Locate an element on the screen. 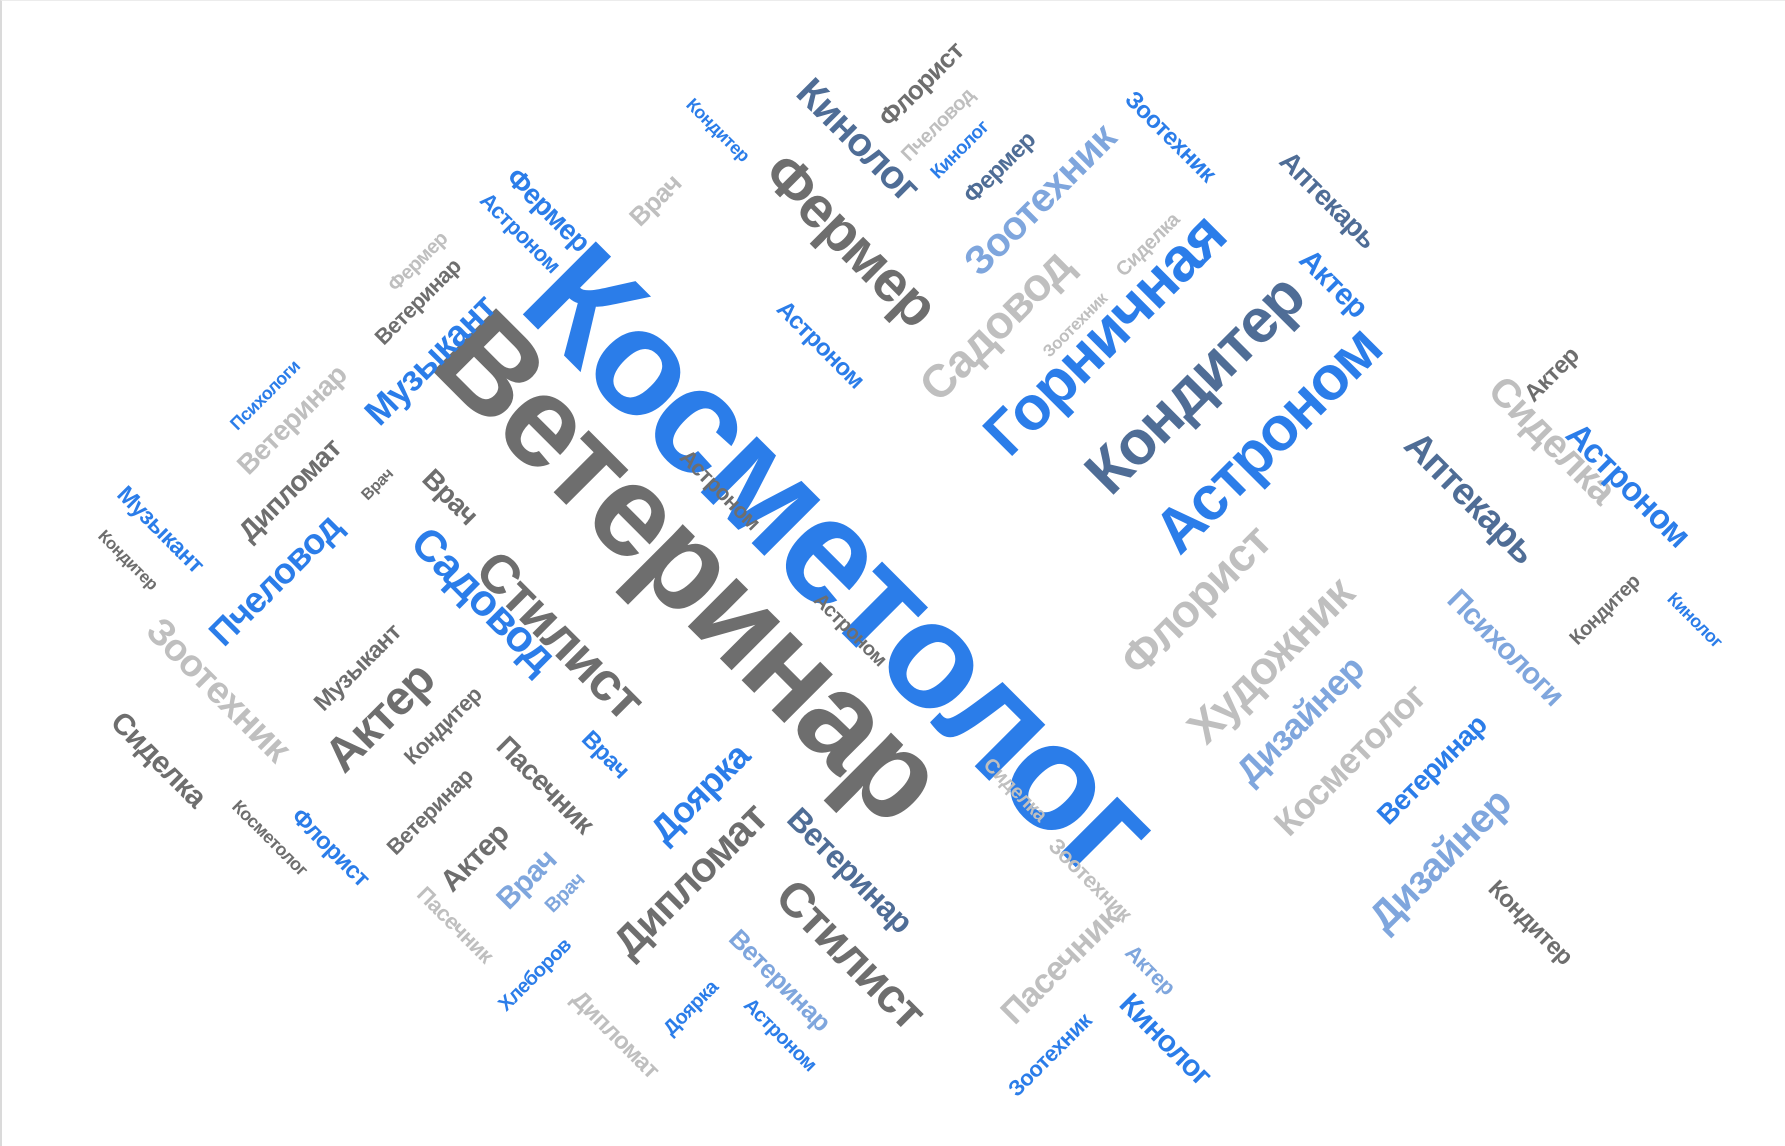  word-konditer-5: Кондитер is located at coordinates (1605, 610).